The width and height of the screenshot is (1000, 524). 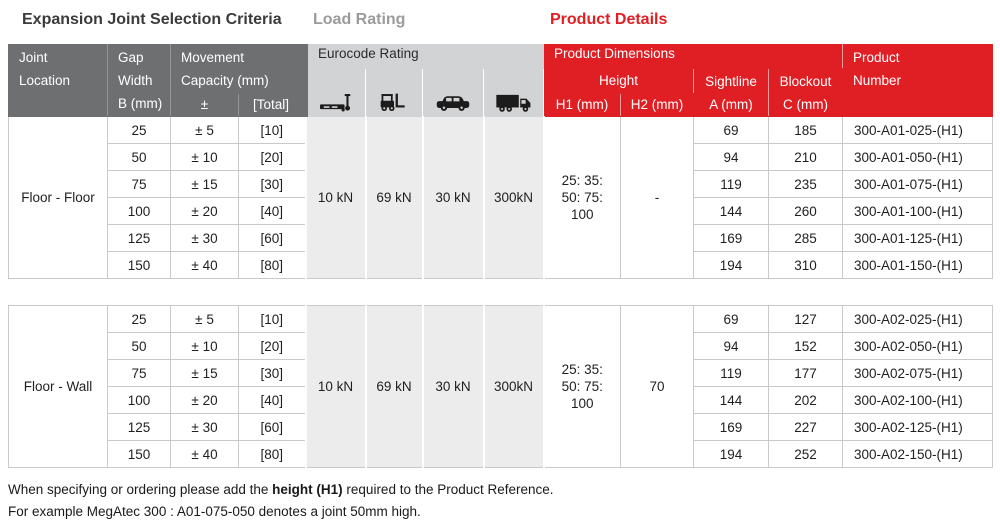 What do you see at coordinates (917, 400) in the screenshot?
I see `product-number-value: 300-A02-100-(H1)` at bounding box center [917, 400].